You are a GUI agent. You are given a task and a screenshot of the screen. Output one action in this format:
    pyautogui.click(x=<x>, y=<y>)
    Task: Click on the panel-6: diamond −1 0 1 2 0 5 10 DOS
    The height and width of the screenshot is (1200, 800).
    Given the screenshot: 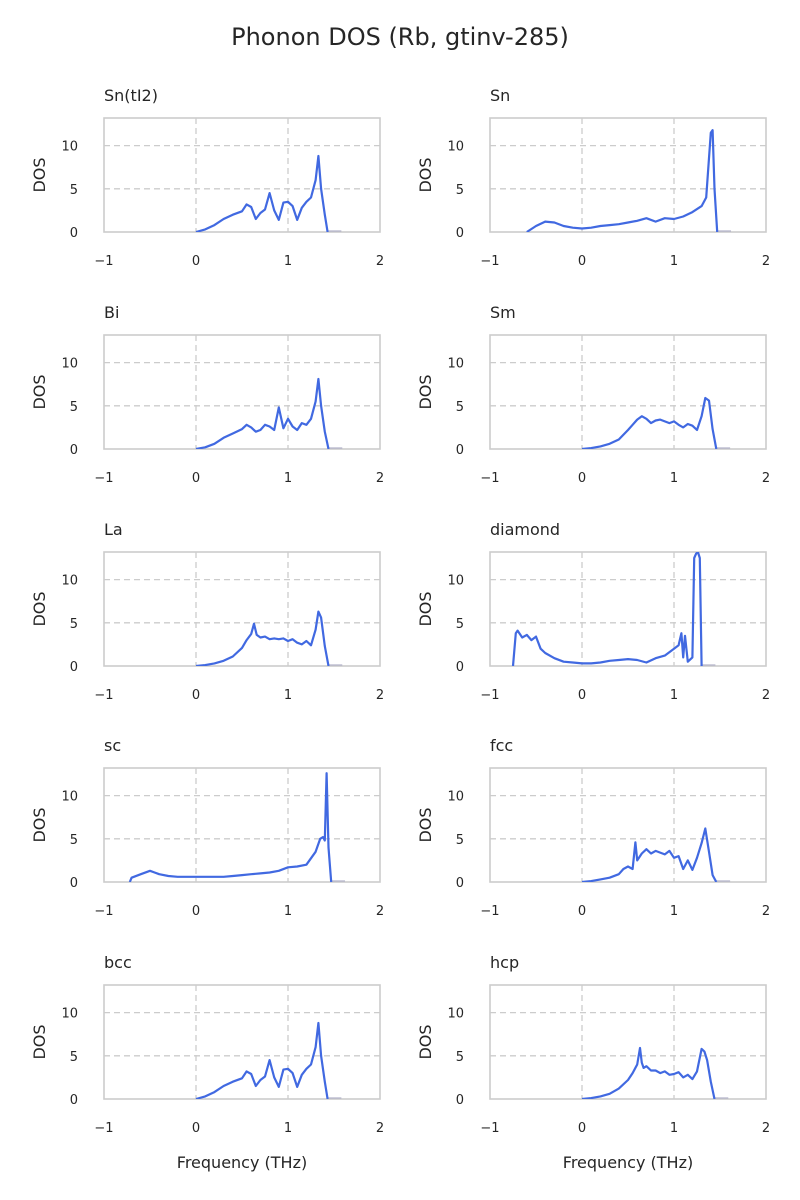 What is the action you would take?
    pyautogui.click(x=593, y=611)
    